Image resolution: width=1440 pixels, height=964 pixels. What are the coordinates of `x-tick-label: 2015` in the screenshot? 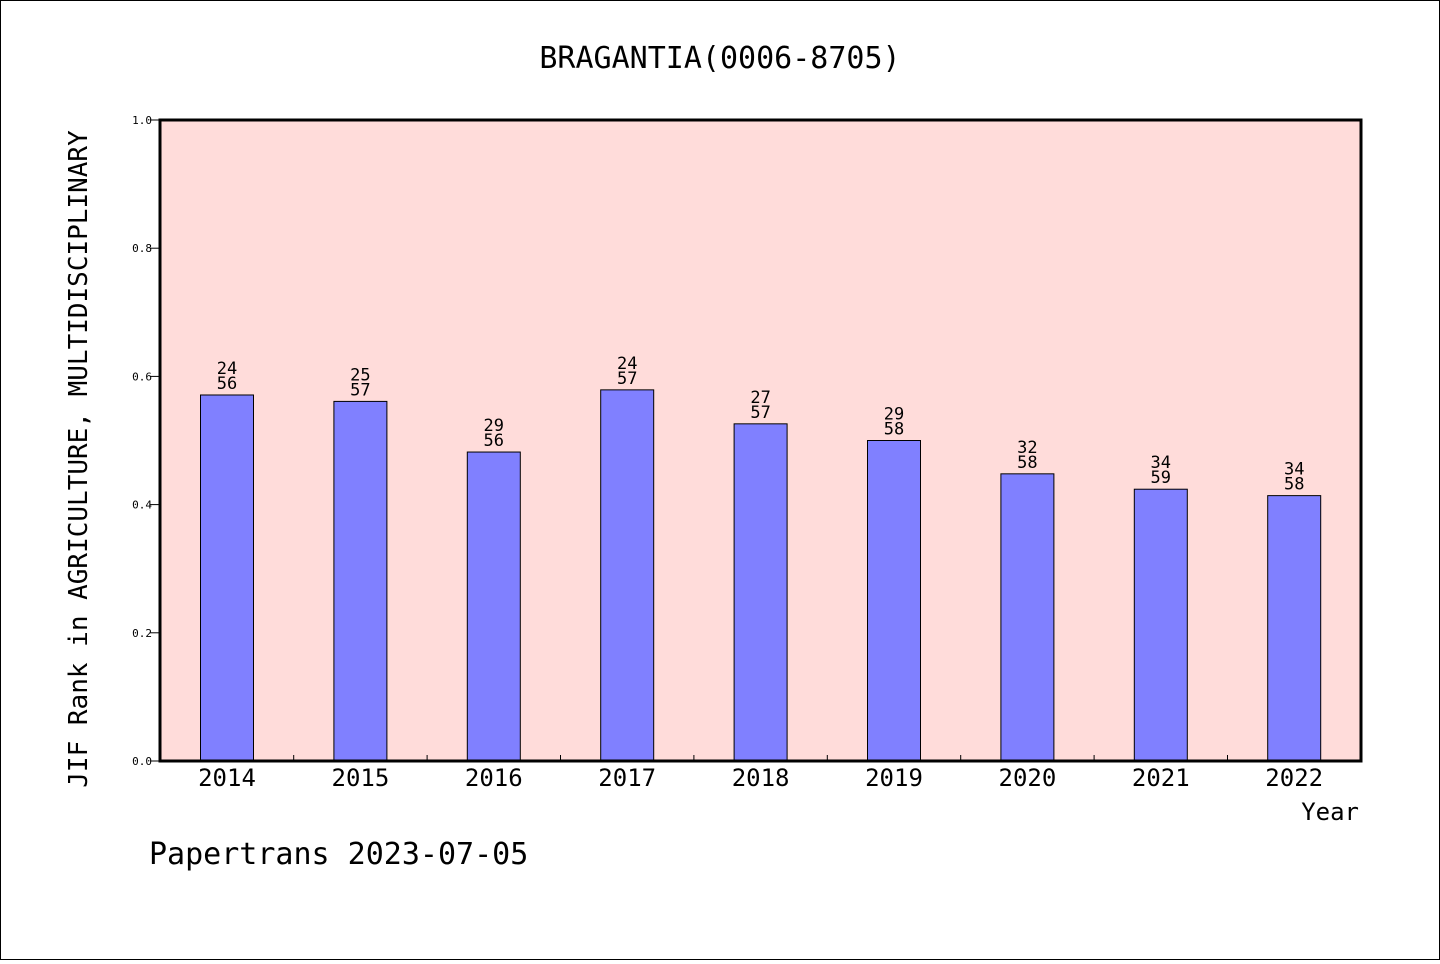 It's located at (361, 778).